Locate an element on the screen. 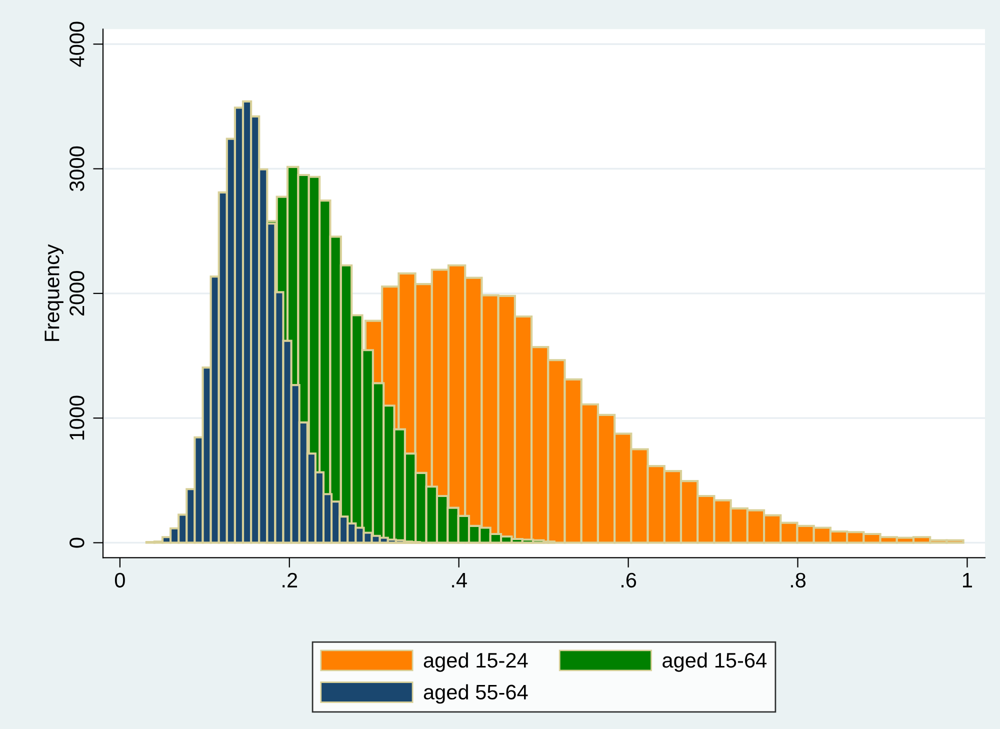 The height and width of the screenshot is (729, 1000). x-tick-label: 0 is located at coordinates (119, 580).